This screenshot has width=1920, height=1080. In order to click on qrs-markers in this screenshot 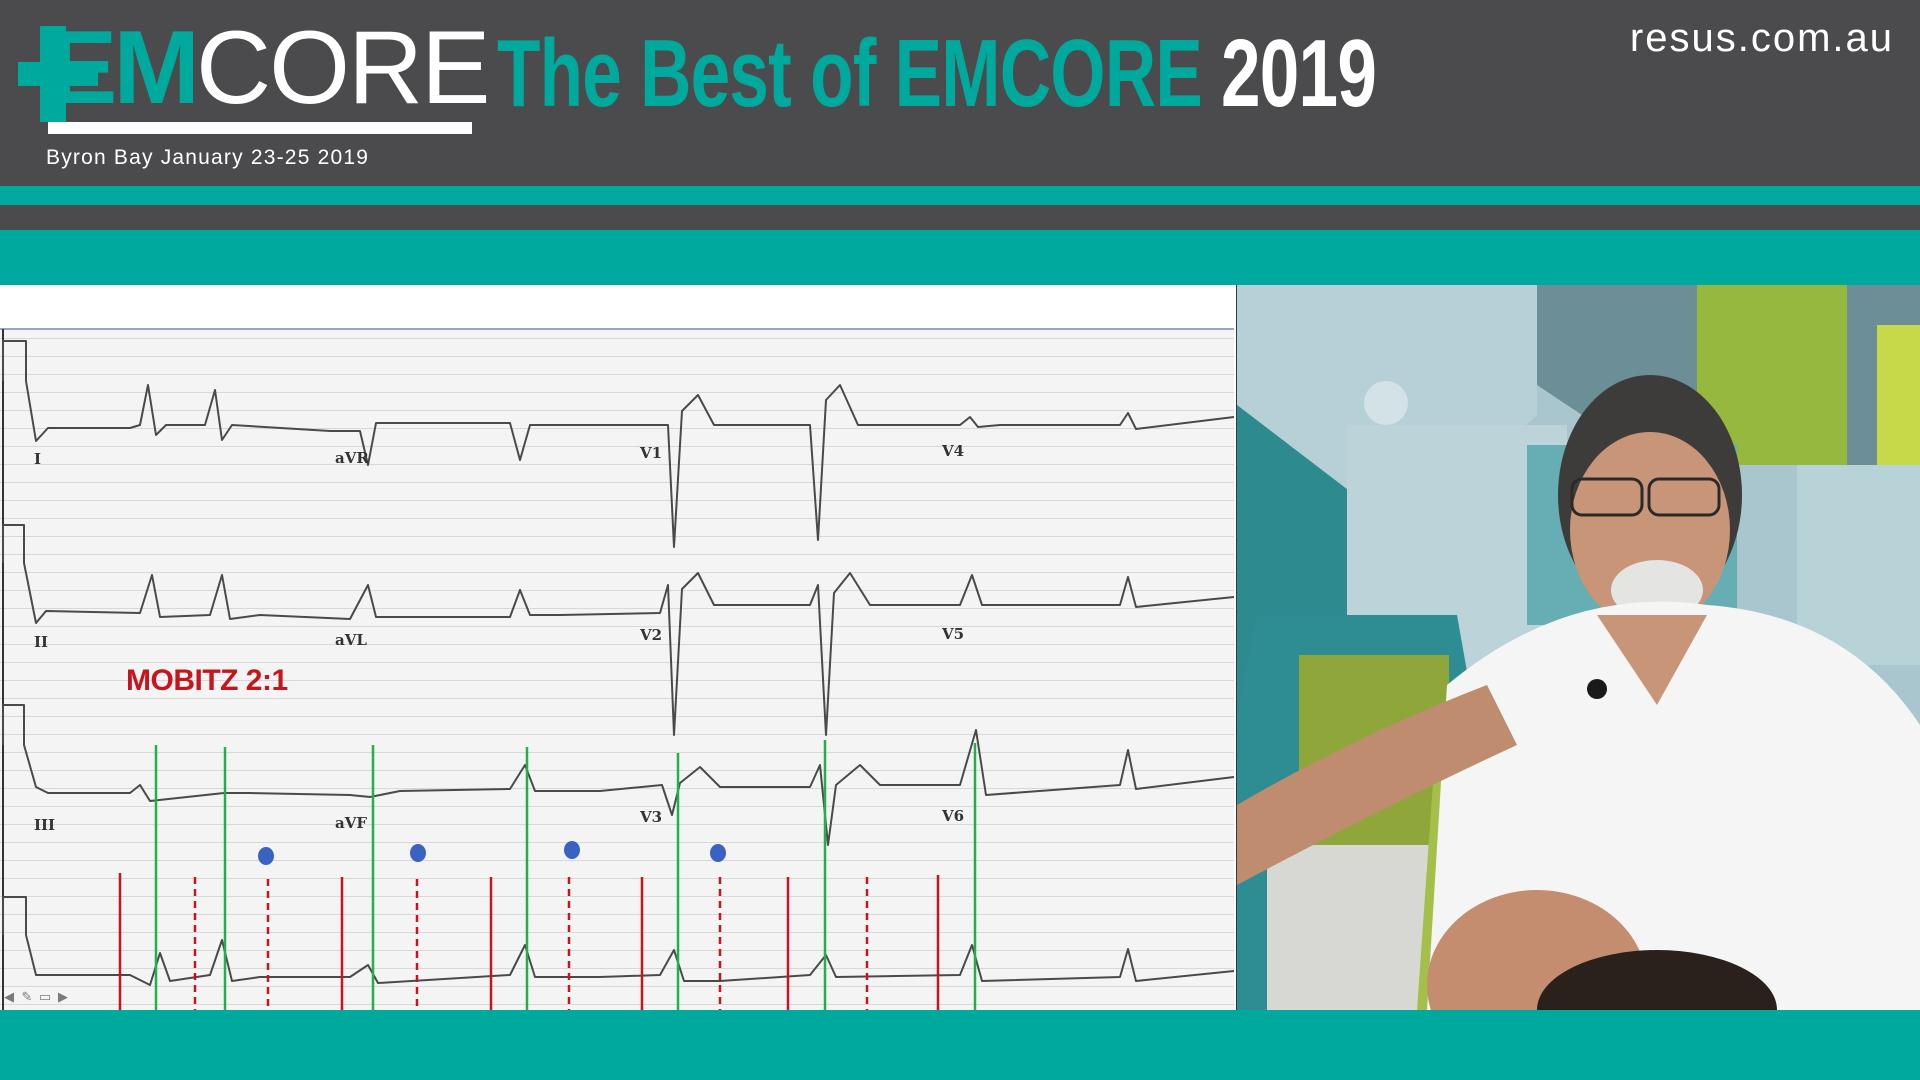, I will do `click(565, 875)`.